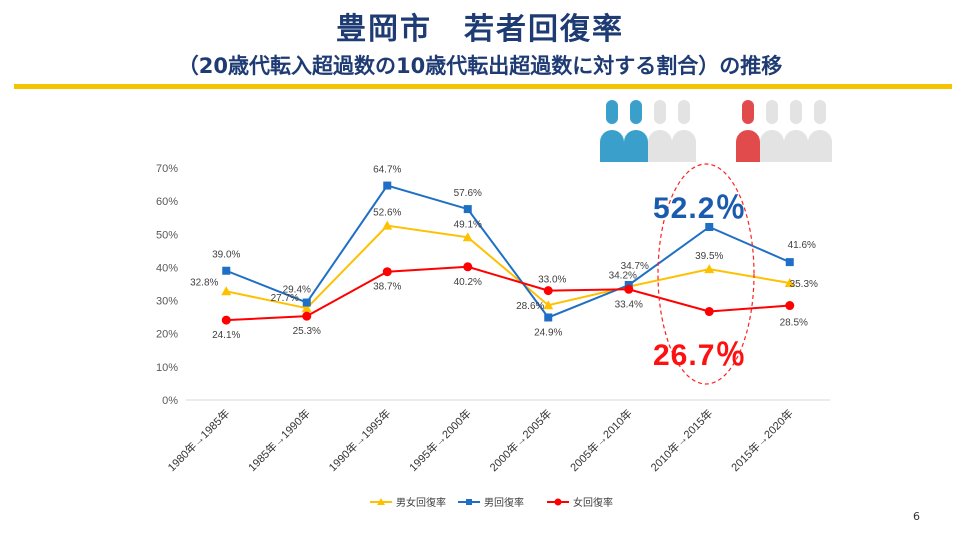 This screenshot has height=535, width=960. Describe the element at coordinates (593, 502) in the screenshot. I see `legend-label: 女回復率` at that location.